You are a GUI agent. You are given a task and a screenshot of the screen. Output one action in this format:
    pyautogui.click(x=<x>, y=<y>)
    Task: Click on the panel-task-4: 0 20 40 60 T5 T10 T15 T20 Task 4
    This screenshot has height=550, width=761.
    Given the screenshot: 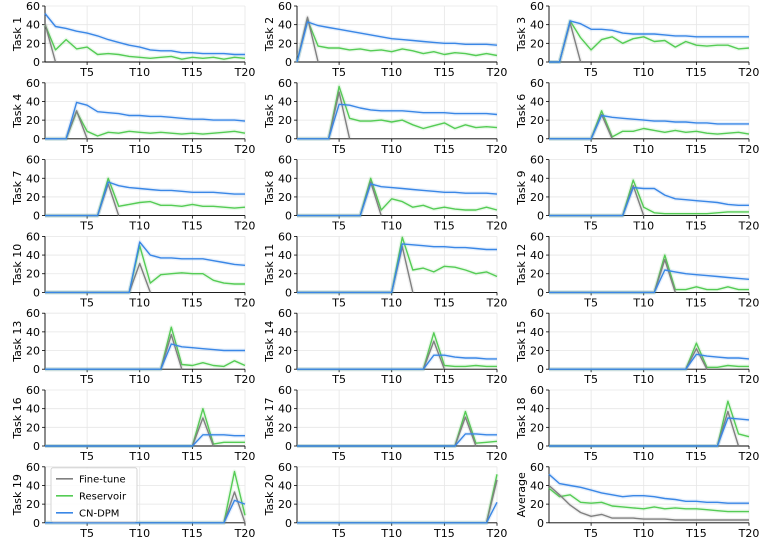 What is the action you would take?
    pyautogui.click(x=133, y=116)
    